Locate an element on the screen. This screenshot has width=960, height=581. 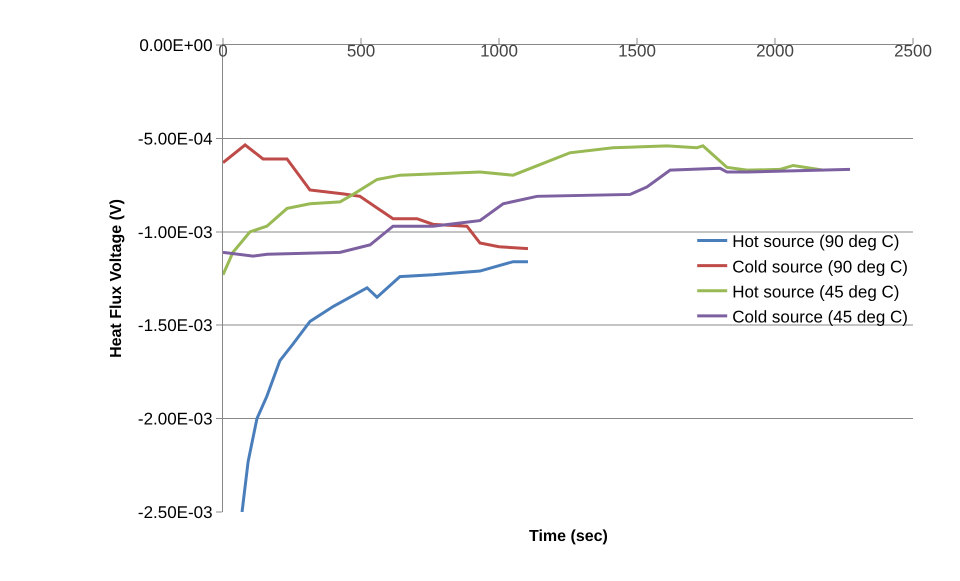
y-tick-label: -1.00E-03 is located at coordinates (175, 232).